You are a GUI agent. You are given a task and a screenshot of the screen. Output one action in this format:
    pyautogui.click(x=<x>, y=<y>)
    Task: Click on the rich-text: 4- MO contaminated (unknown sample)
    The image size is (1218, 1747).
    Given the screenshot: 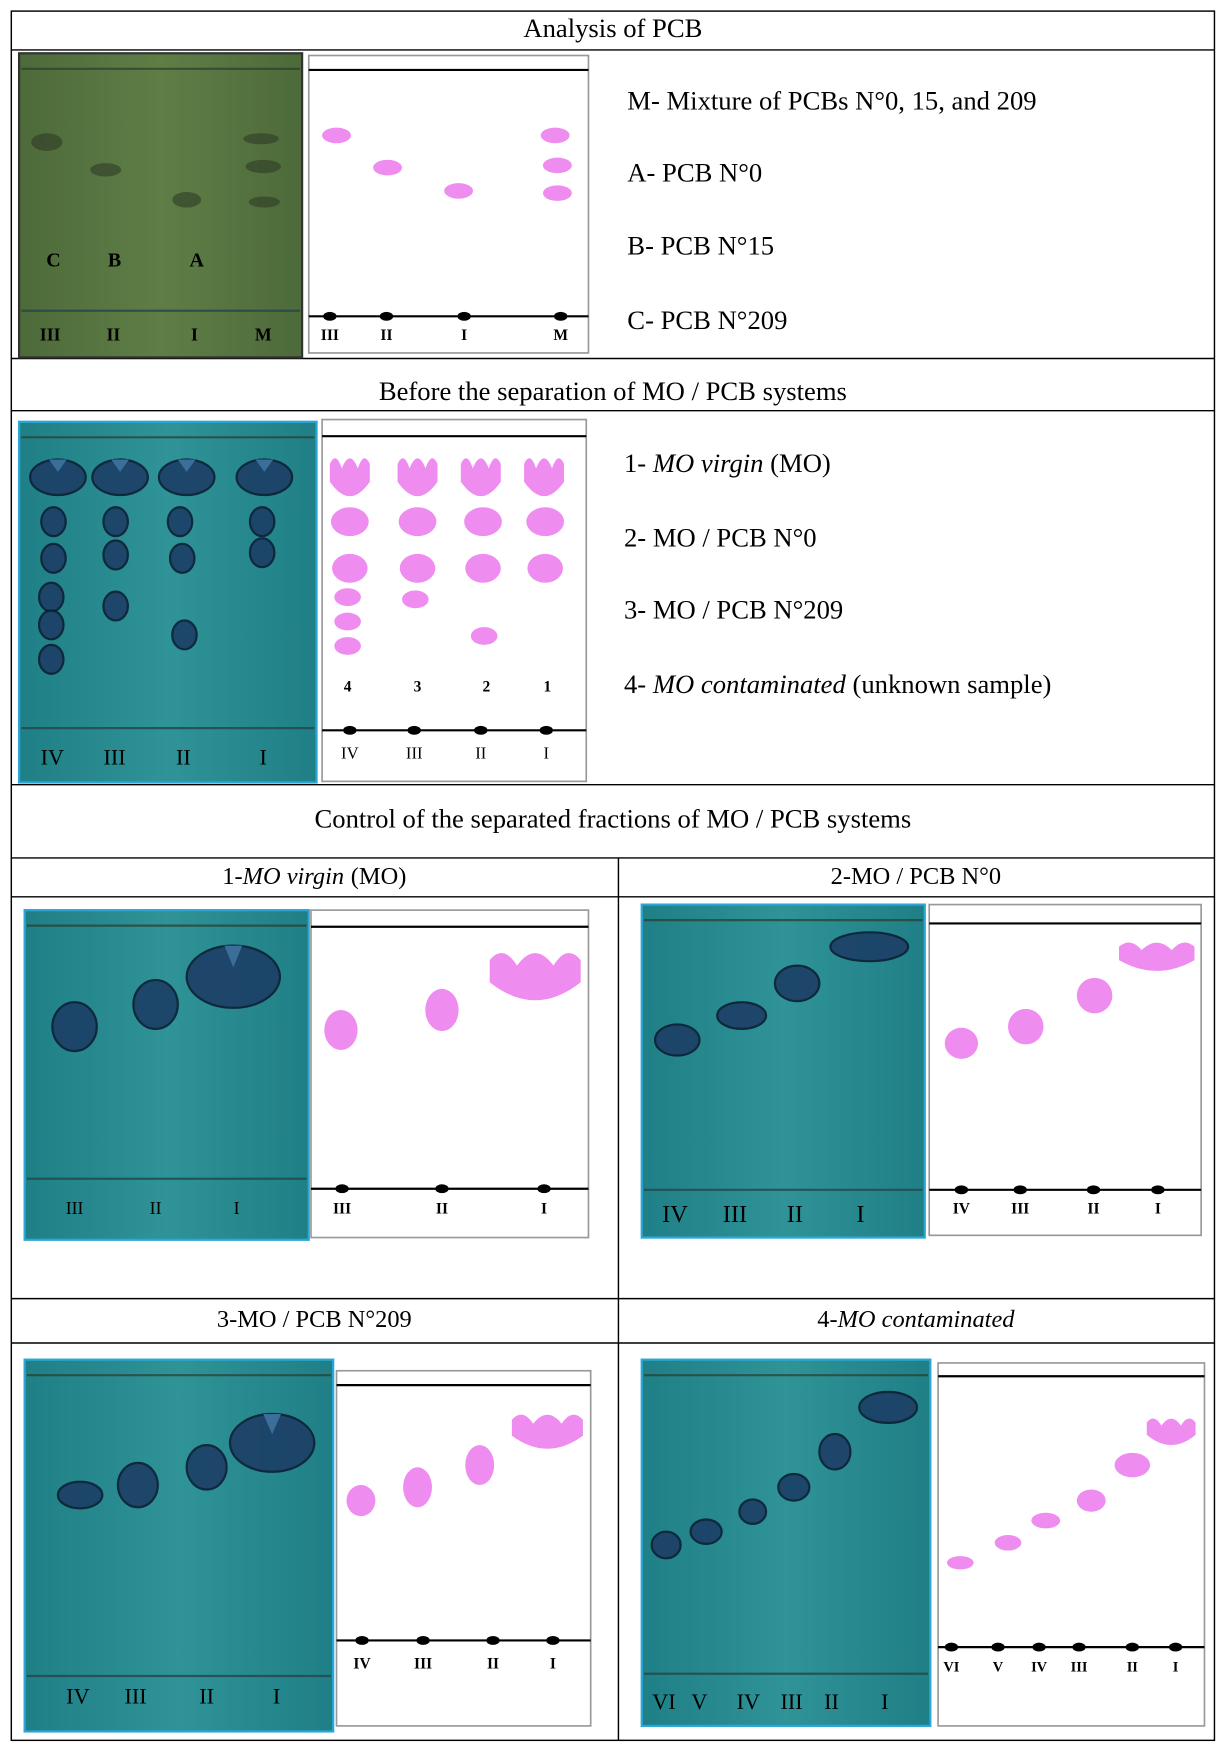 What is the action you would take?
    pyautogui.click(x=837, y=684)
    